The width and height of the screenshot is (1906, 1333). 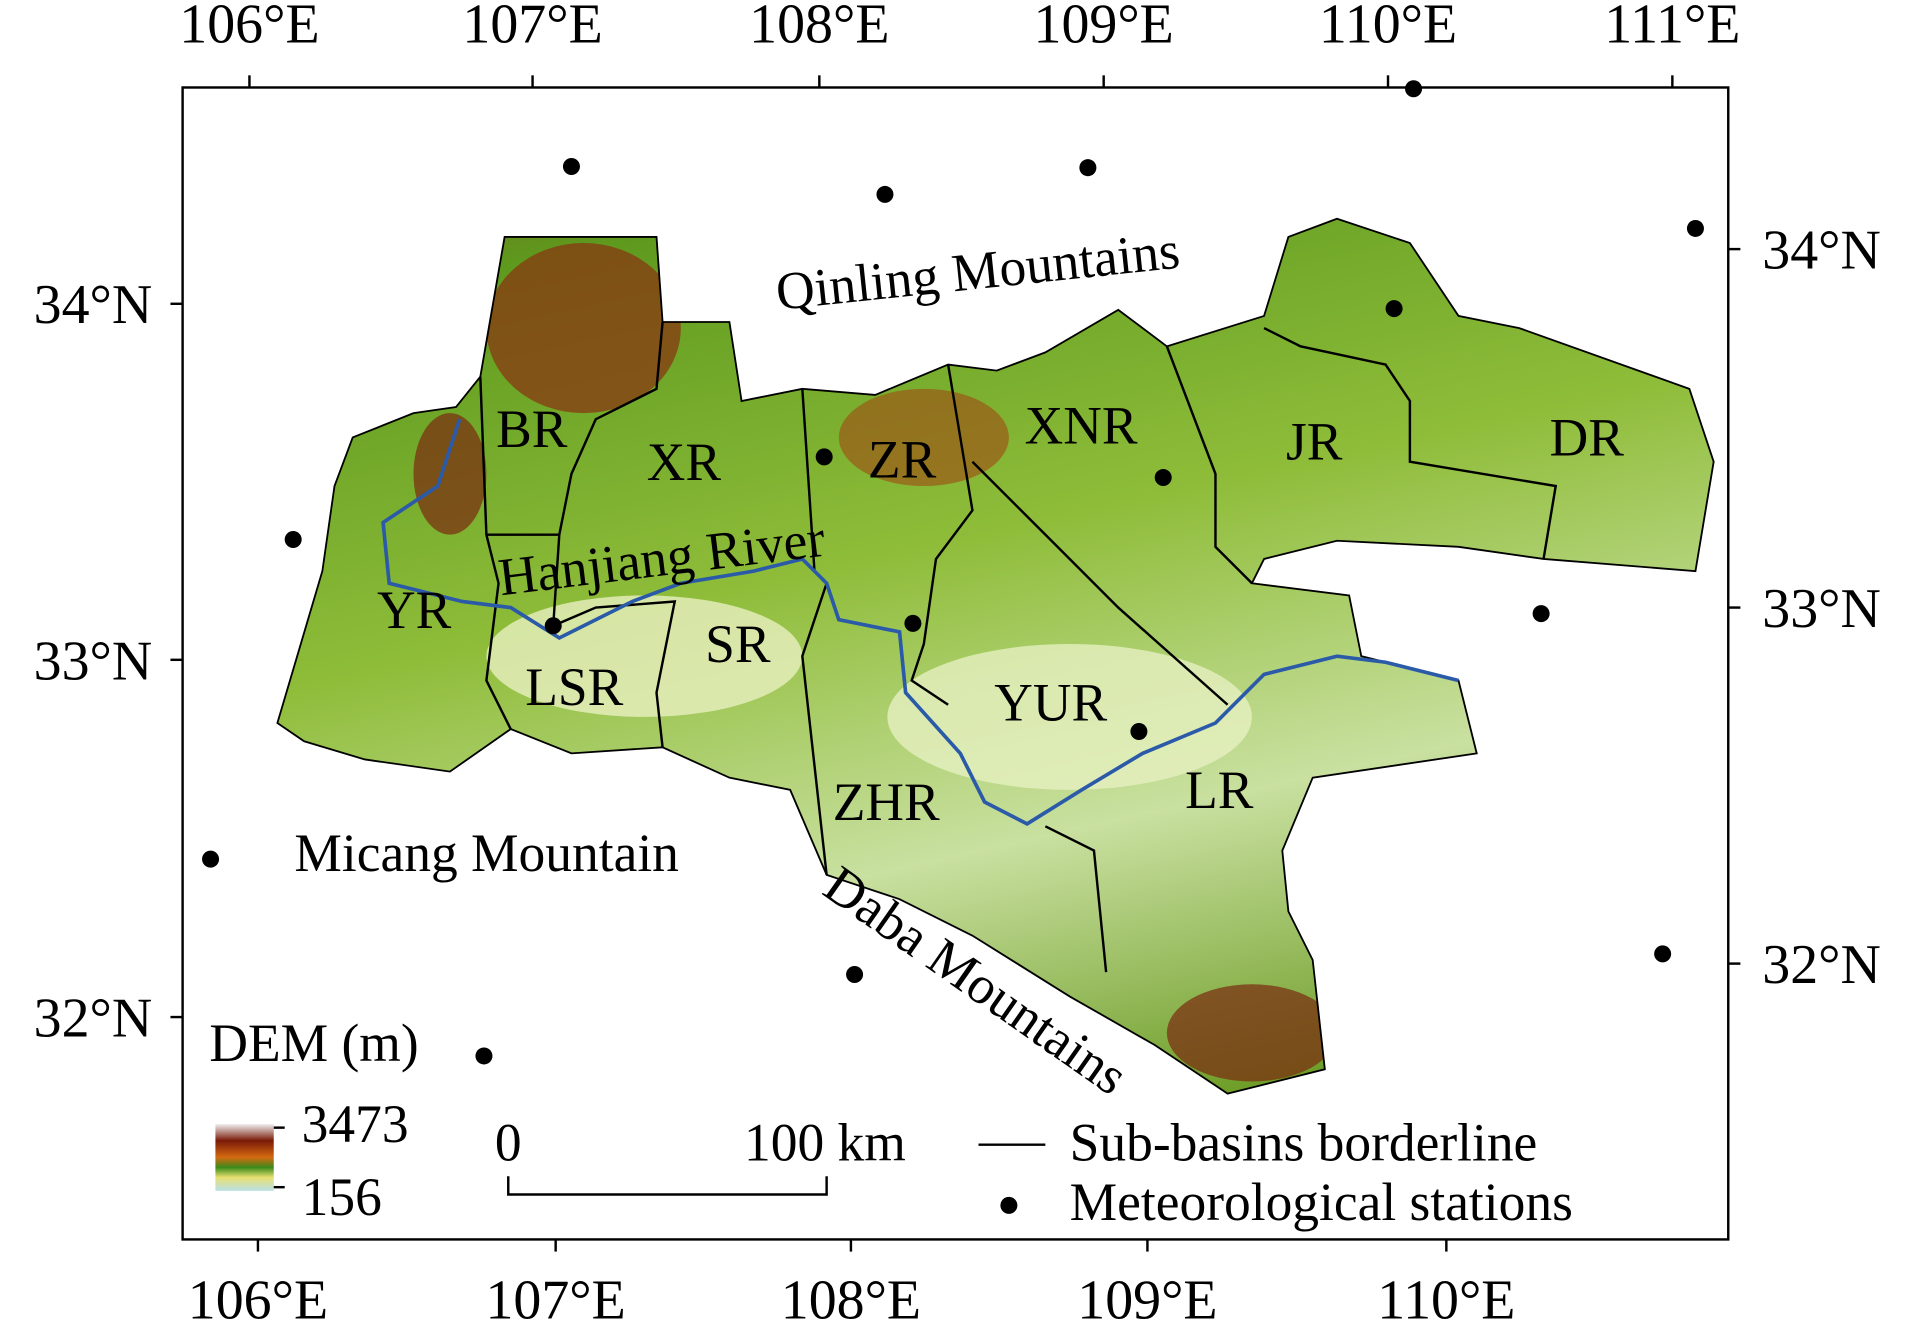 What do you see at coordinates (574, 687) in the screenshot?
I see `region-label: LSR` at bounding box center [574, 687].